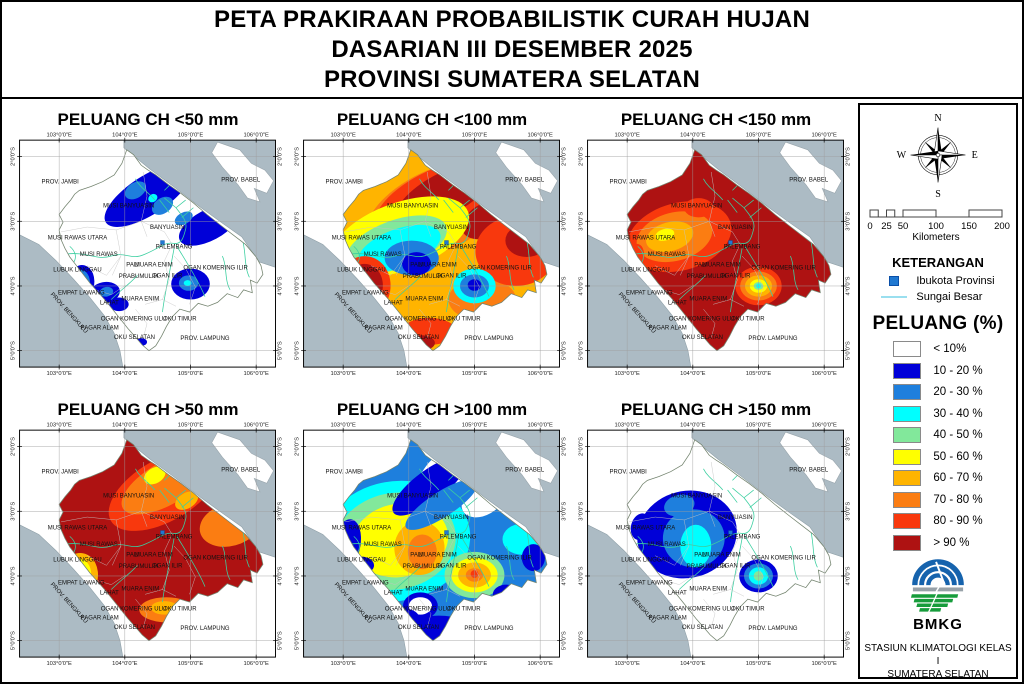  Describe the element at coordinates (886, 226) in the screenshot. I see `svg-text: 25` at that location.